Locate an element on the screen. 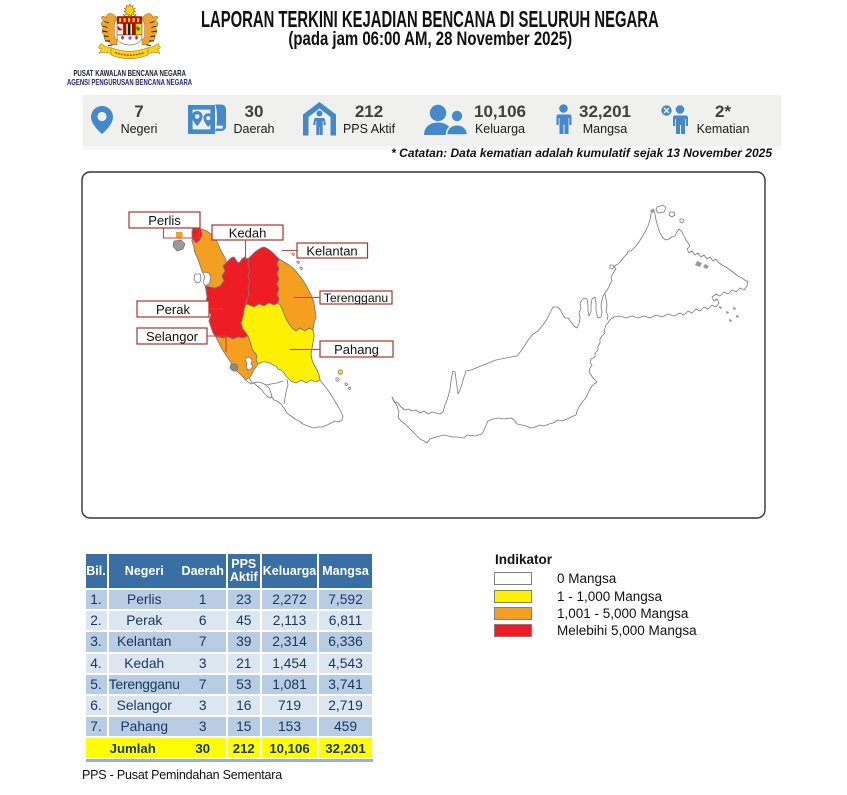  svg-text: Perlis is located at coordinates (164, 220).